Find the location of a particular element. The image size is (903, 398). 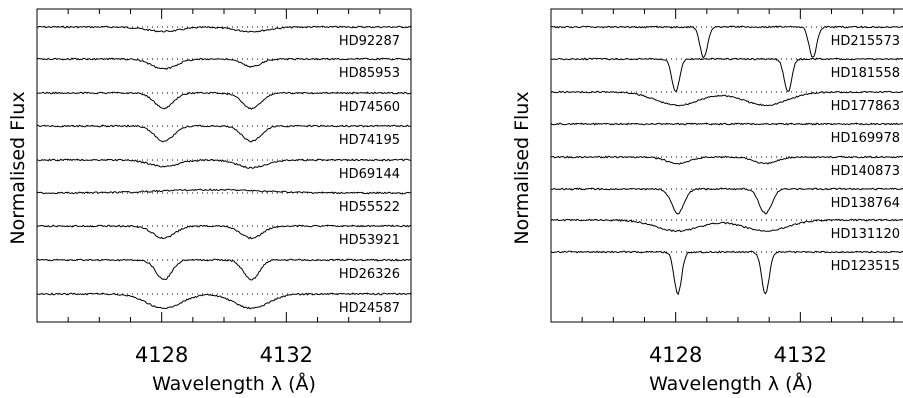

star-label: HD215573 is located at coordinates (865, 41).